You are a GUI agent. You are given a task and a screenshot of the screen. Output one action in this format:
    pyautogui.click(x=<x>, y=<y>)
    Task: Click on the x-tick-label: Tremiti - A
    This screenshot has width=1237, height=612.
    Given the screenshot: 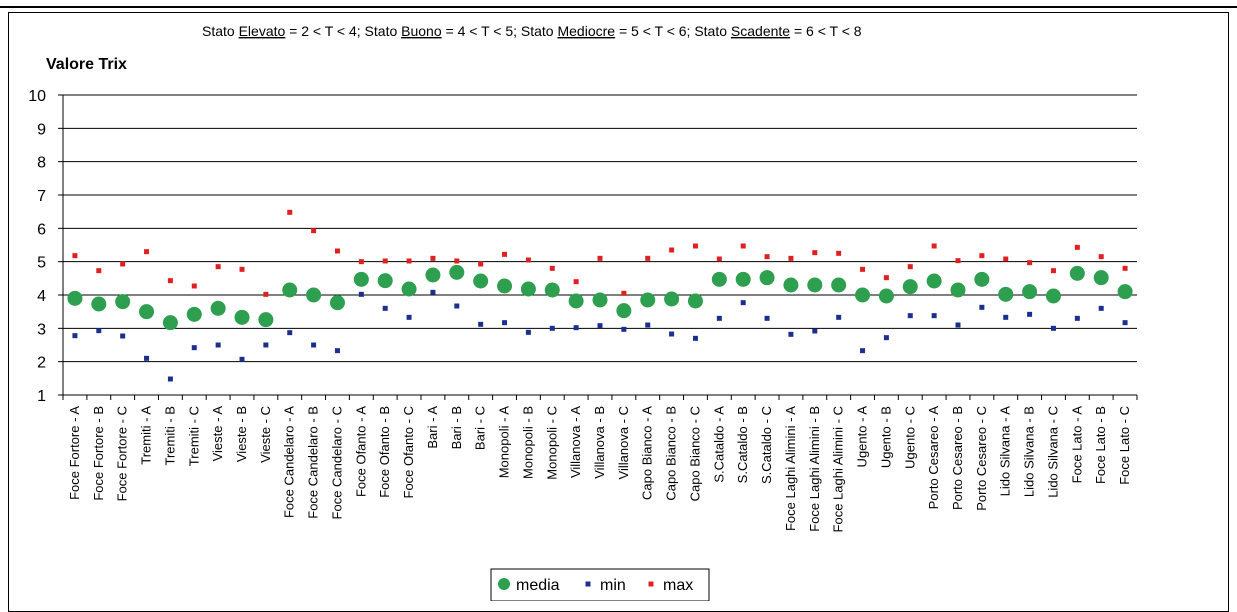 What is the action you would take?
    pyautogui.click(x=146, y=435)
    